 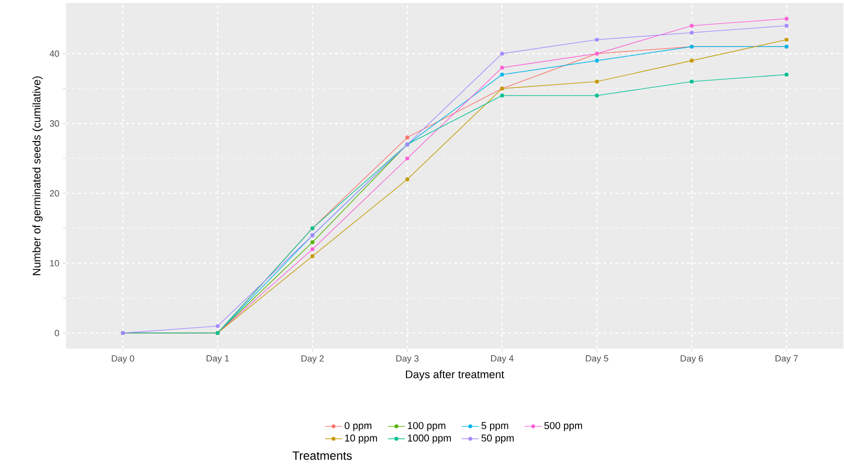 I want to click on x-tick-label: Day 7, so click(x=787, y=359).